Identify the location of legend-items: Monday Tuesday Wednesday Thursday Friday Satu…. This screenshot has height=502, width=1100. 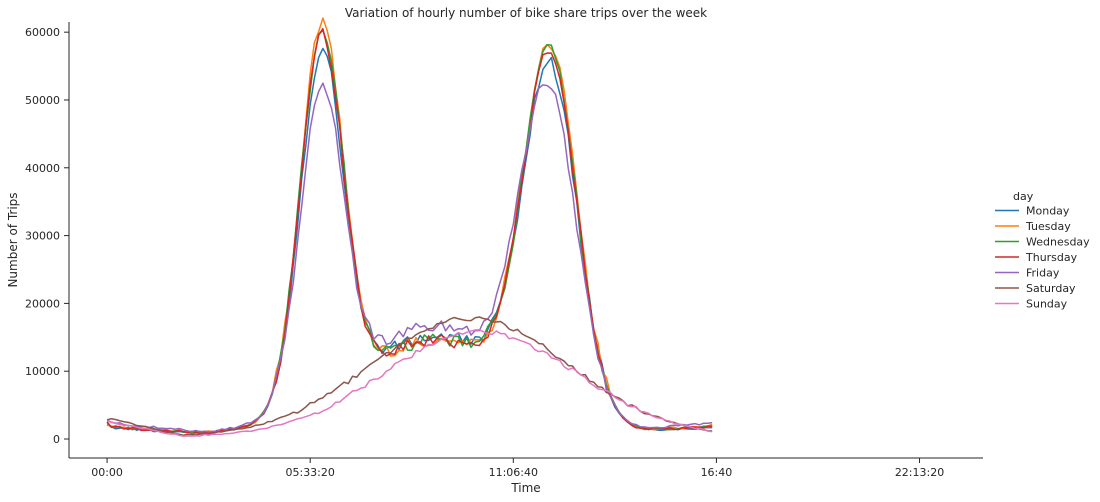
(1042, 258).